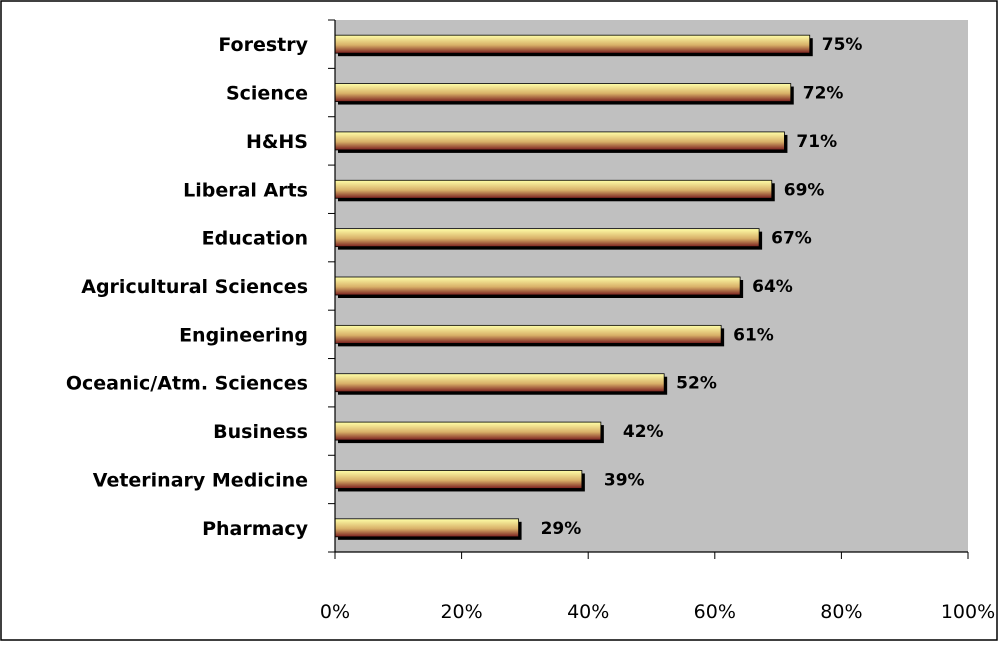 The image size is (998, 645). Describe the element at coordinates (260, 432) in the screenshot. I see `category-label-8: Business` at that location.